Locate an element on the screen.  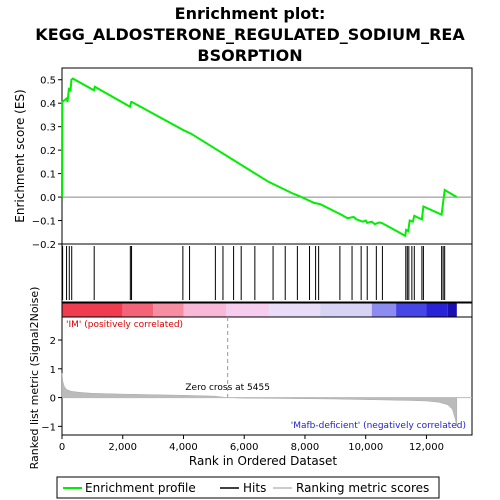
rank-colorbar is located at coordinates (259, 310).